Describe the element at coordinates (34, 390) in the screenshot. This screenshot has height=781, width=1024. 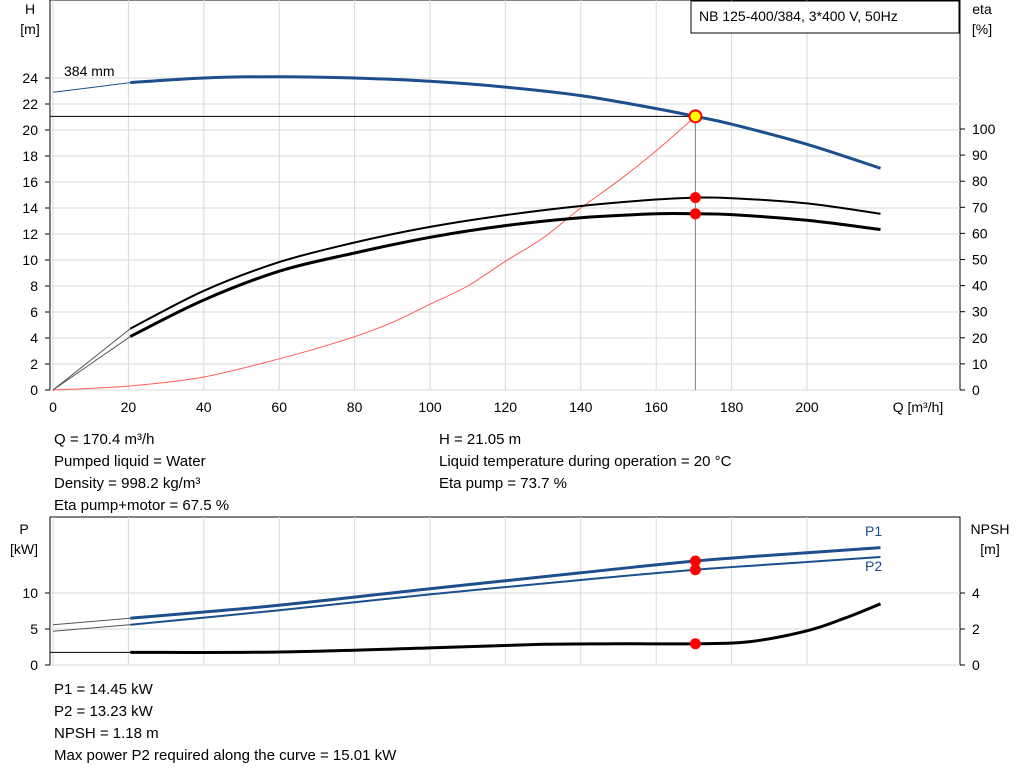
I see `h-tick-label: 0` at that location.